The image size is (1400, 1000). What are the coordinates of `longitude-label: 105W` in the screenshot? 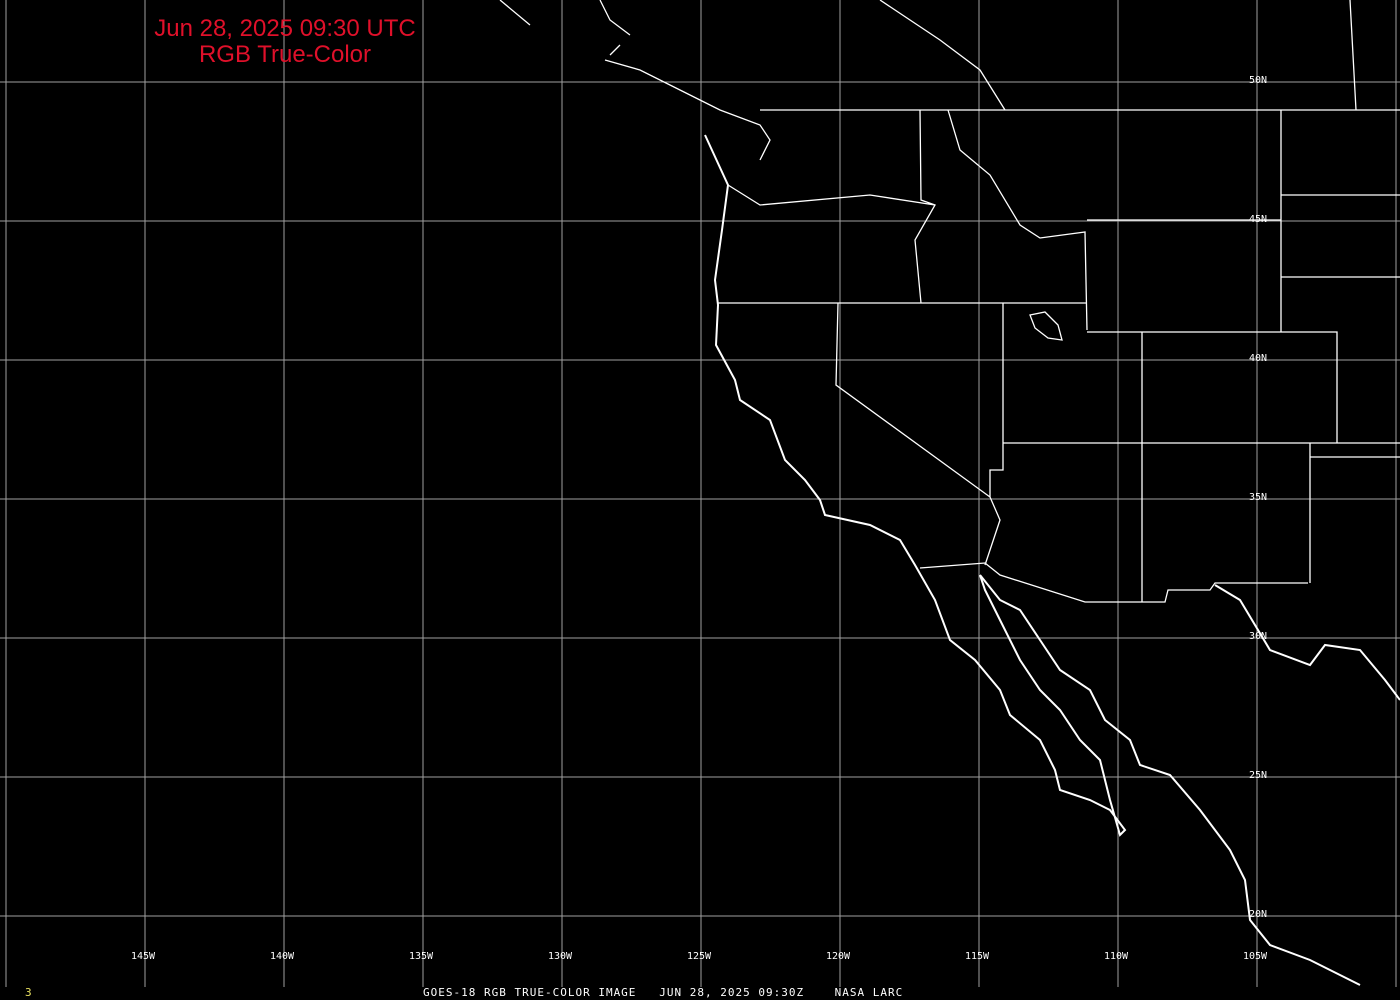 It's located at (1255, 956).